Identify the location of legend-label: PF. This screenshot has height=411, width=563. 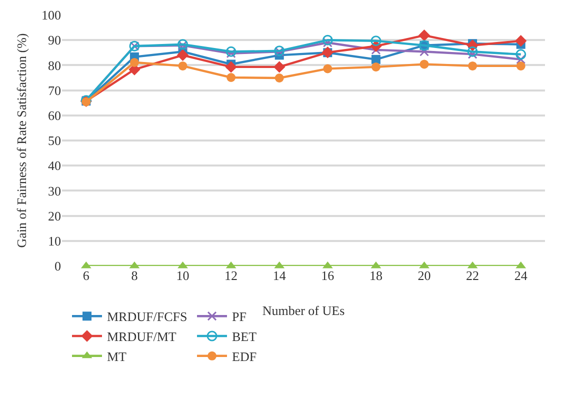
(239, 316).